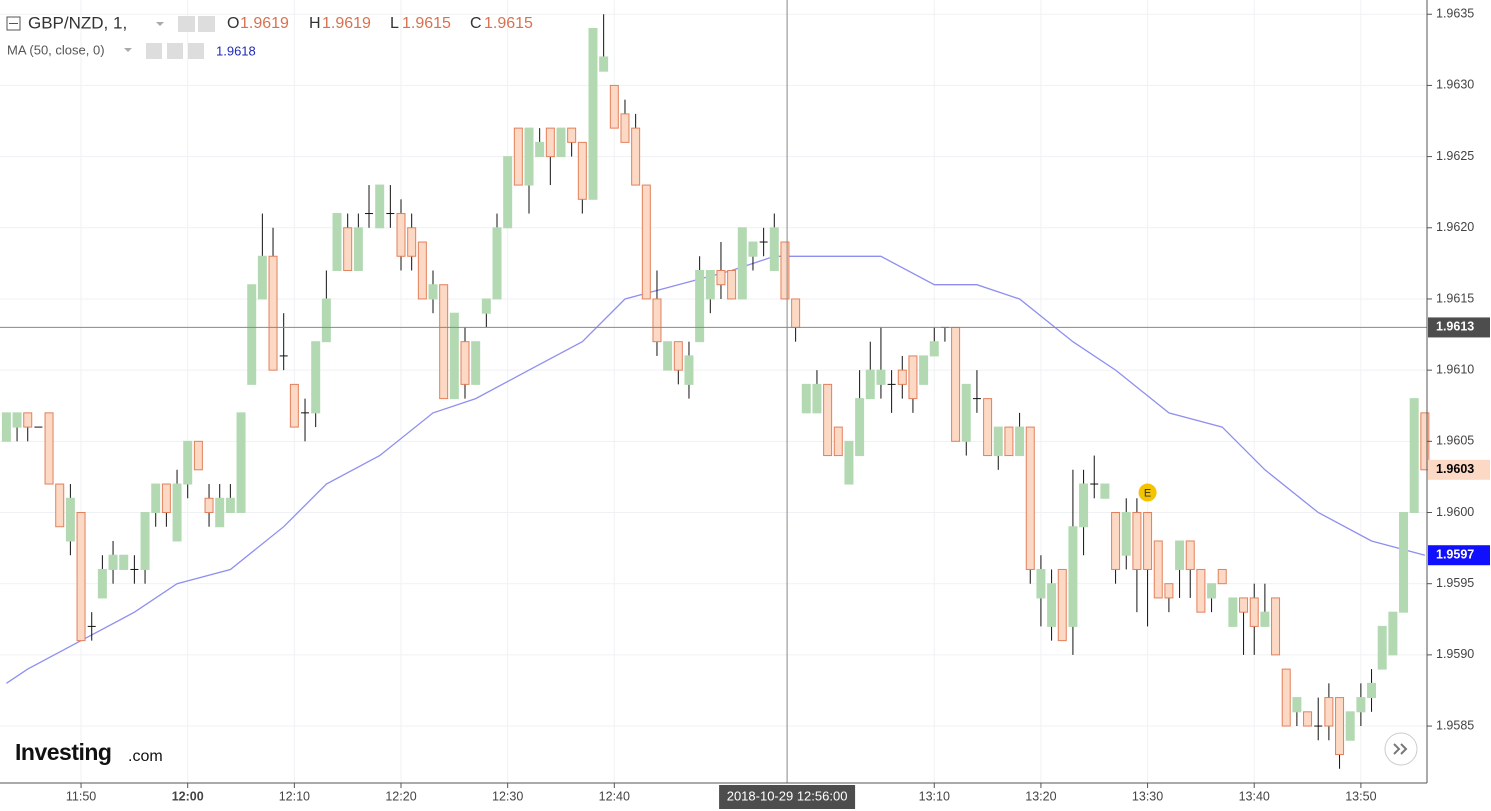 The height and width of the screenshot is (811, 1491). What do you see at coordinates (1455, 85) in the screenshot?
I see `y-tick-label: 1.9630` at bounding box center [1455, 85].